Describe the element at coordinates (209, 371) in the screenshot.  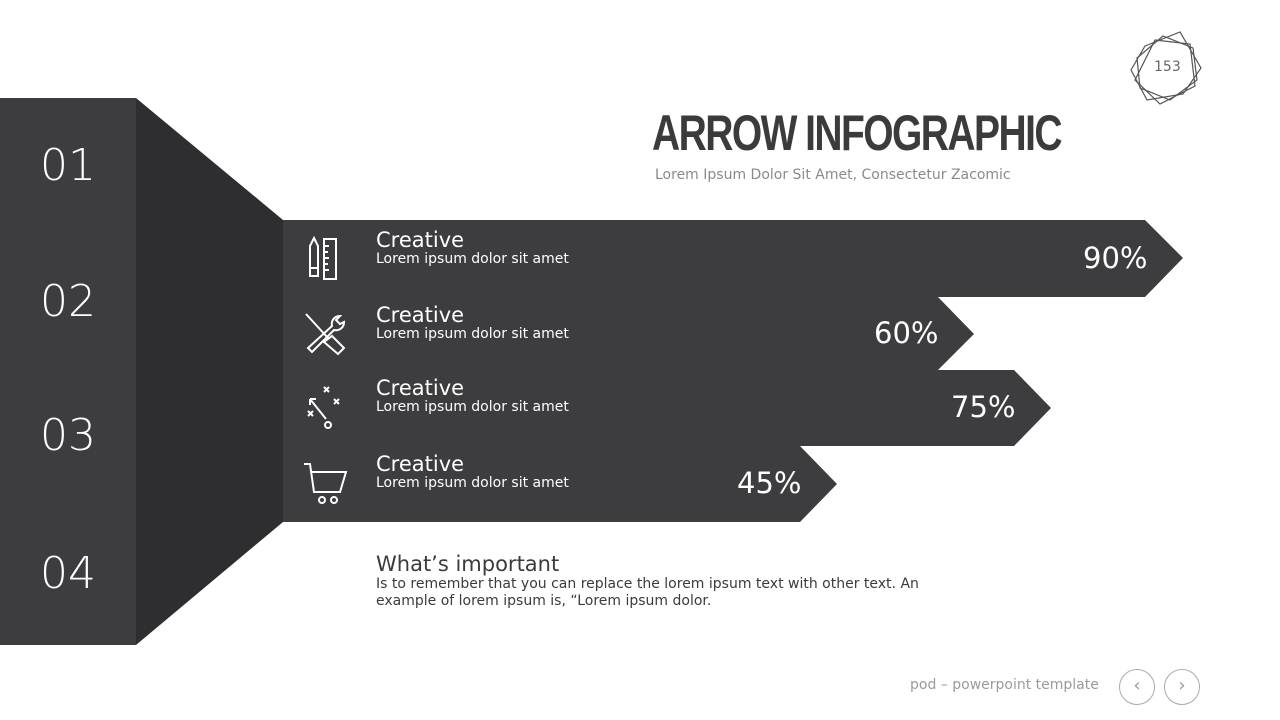
I see `funnel` at that location.